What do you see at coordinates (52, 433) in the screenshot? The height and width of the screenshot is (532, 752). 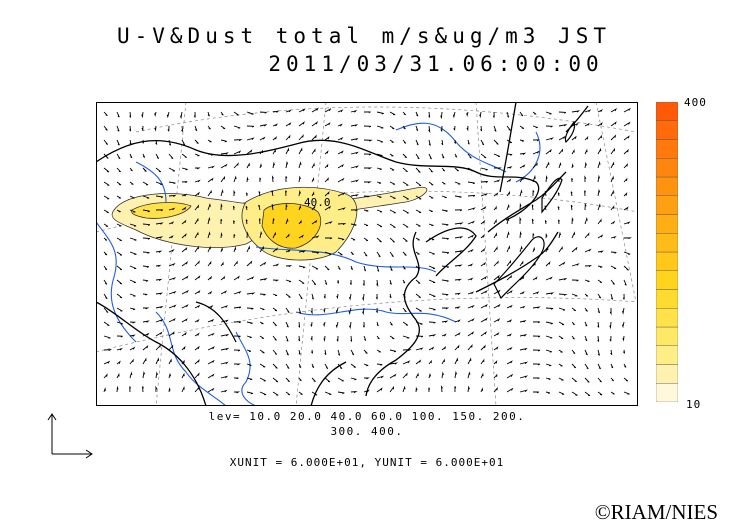 I see `reference-vector-vertical` at bounding box center [52, 433].